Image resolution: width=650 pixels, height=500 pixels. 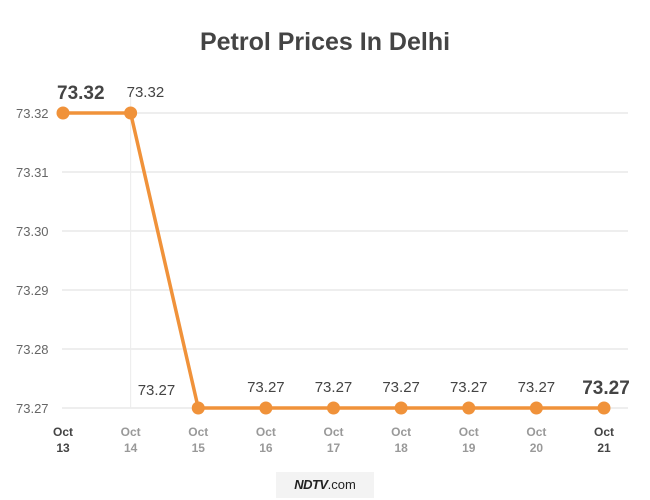 I want to click on x-tick-day: 13, so click(x=63, y=448).